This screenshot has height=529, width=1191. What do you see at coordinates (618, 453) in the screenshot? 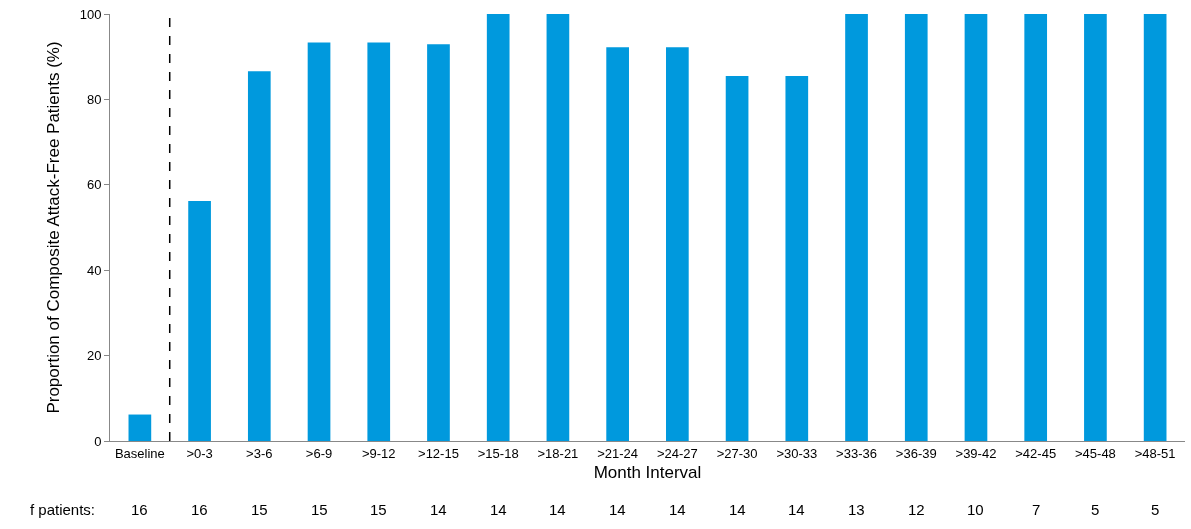
I see `x-tick-label: >21-24` at bounding box center [618, 453].